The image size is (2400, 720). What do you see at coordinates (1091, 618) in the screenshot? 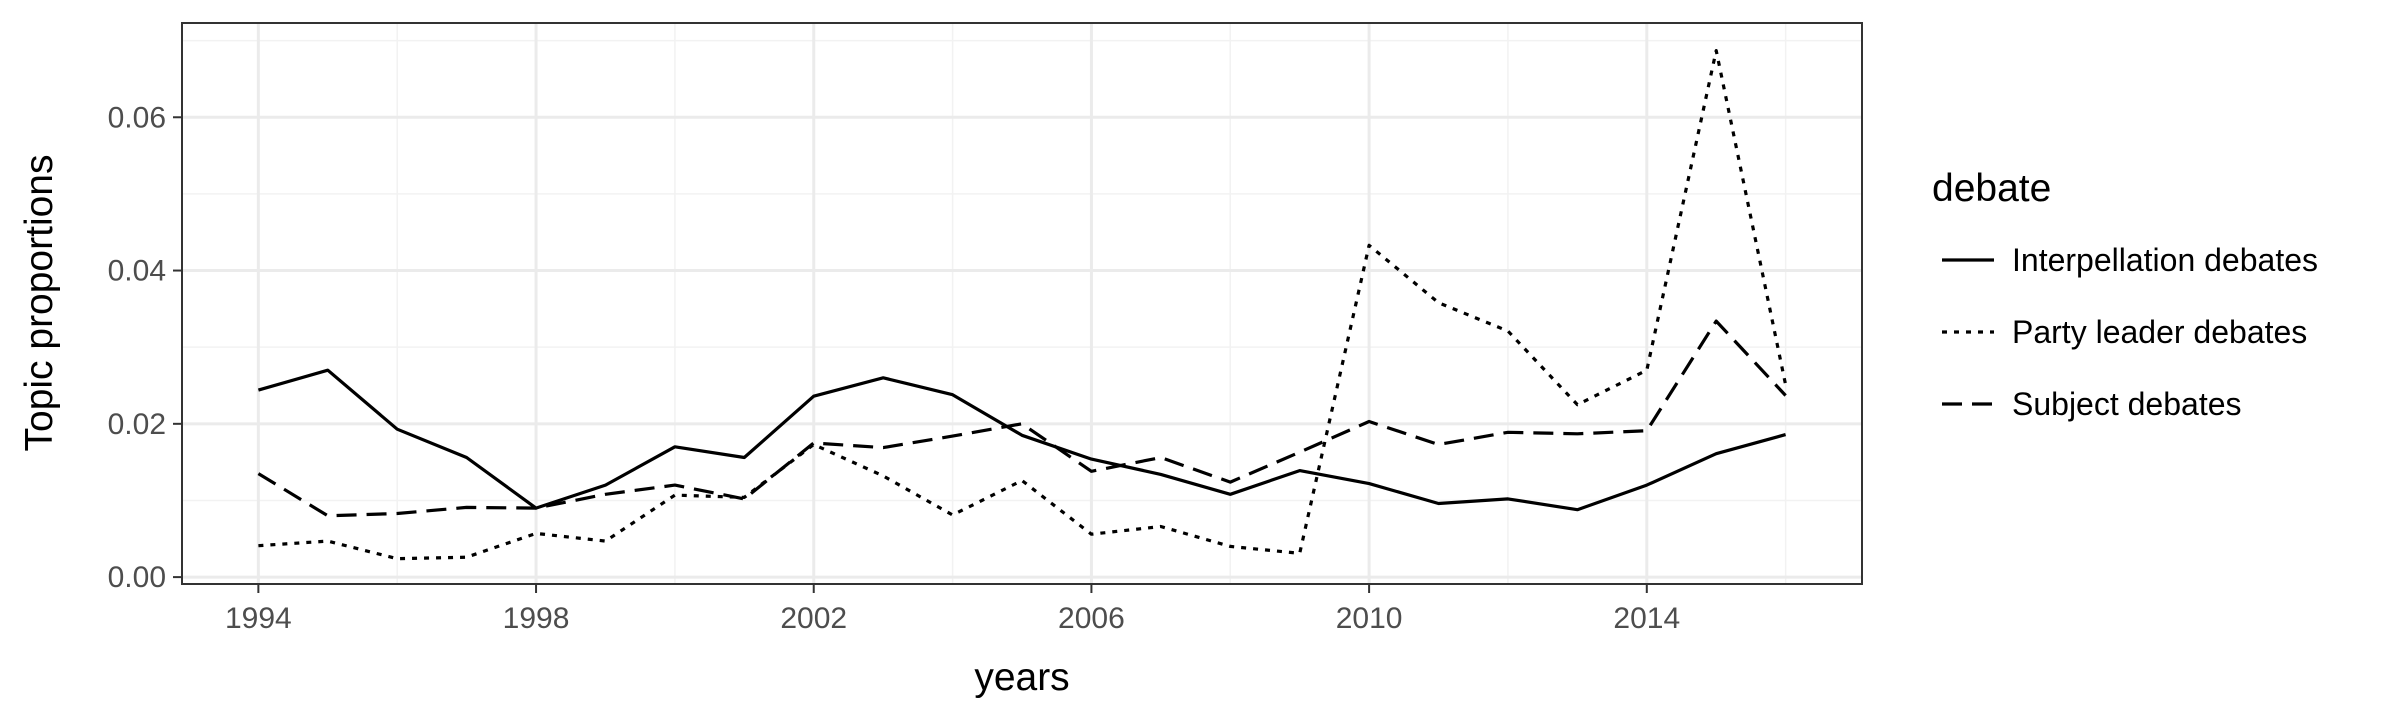
I see `x-tick-label: 2006` at bounding box center [1091, 618].